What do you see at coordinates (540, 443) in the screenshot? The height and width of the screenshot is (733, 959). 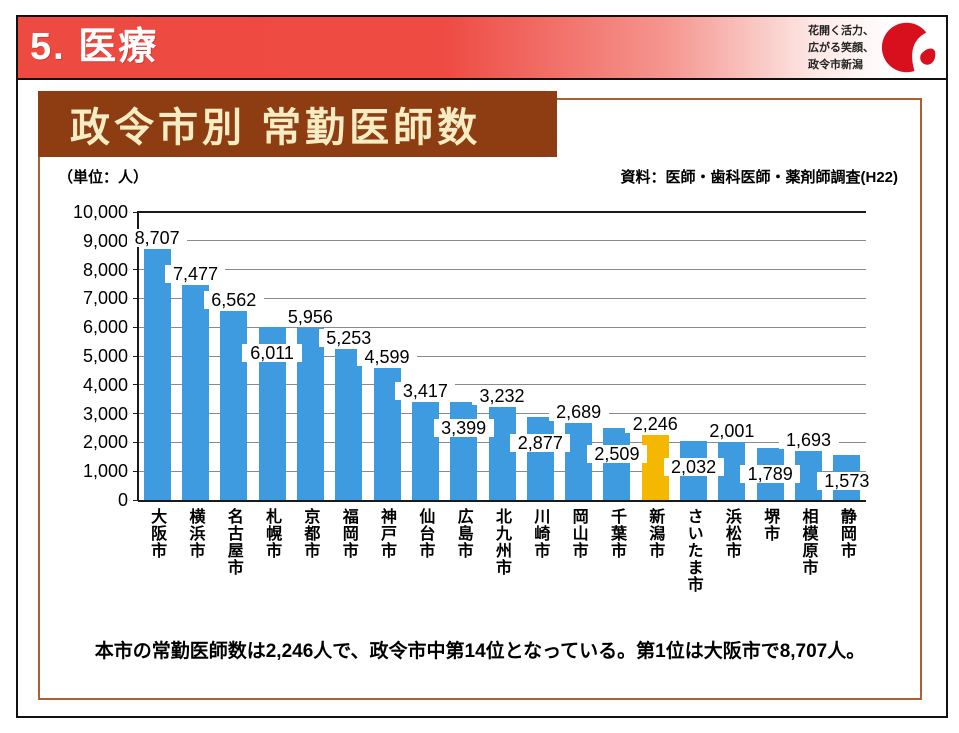 I see `bar-value-label: 2,877` at bounding box center [540, 443].